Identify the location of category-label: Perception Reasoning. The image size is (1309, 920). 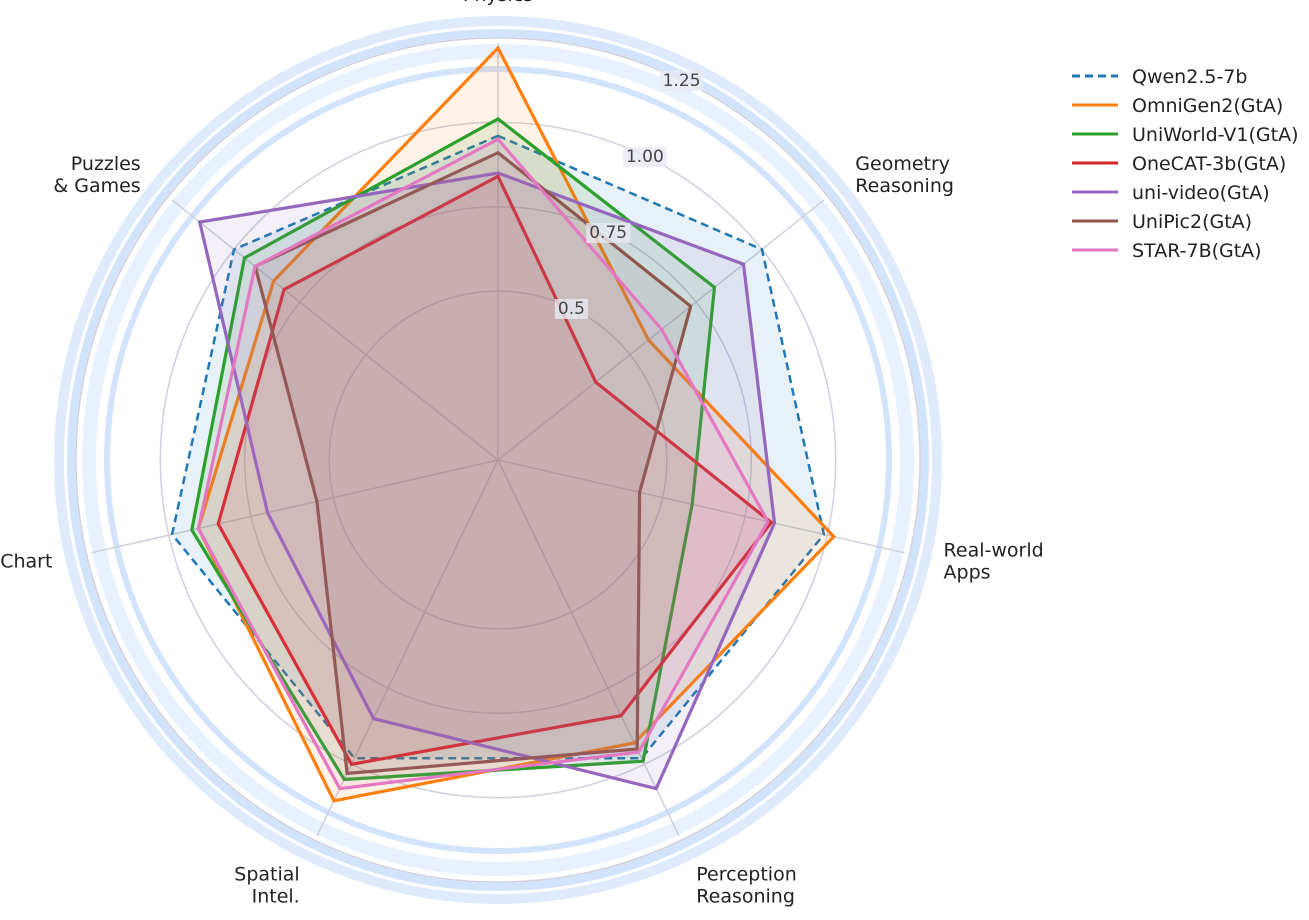
(746, 886).